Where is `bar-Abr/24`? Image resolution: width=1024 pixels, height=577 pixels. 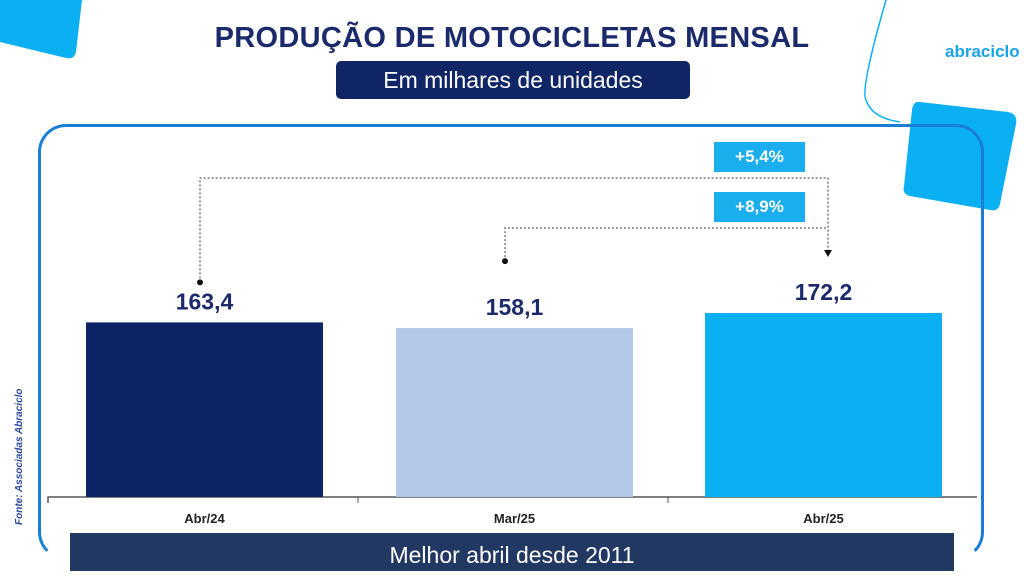 bar-Abr/24 is located at coordinates (204, 409).